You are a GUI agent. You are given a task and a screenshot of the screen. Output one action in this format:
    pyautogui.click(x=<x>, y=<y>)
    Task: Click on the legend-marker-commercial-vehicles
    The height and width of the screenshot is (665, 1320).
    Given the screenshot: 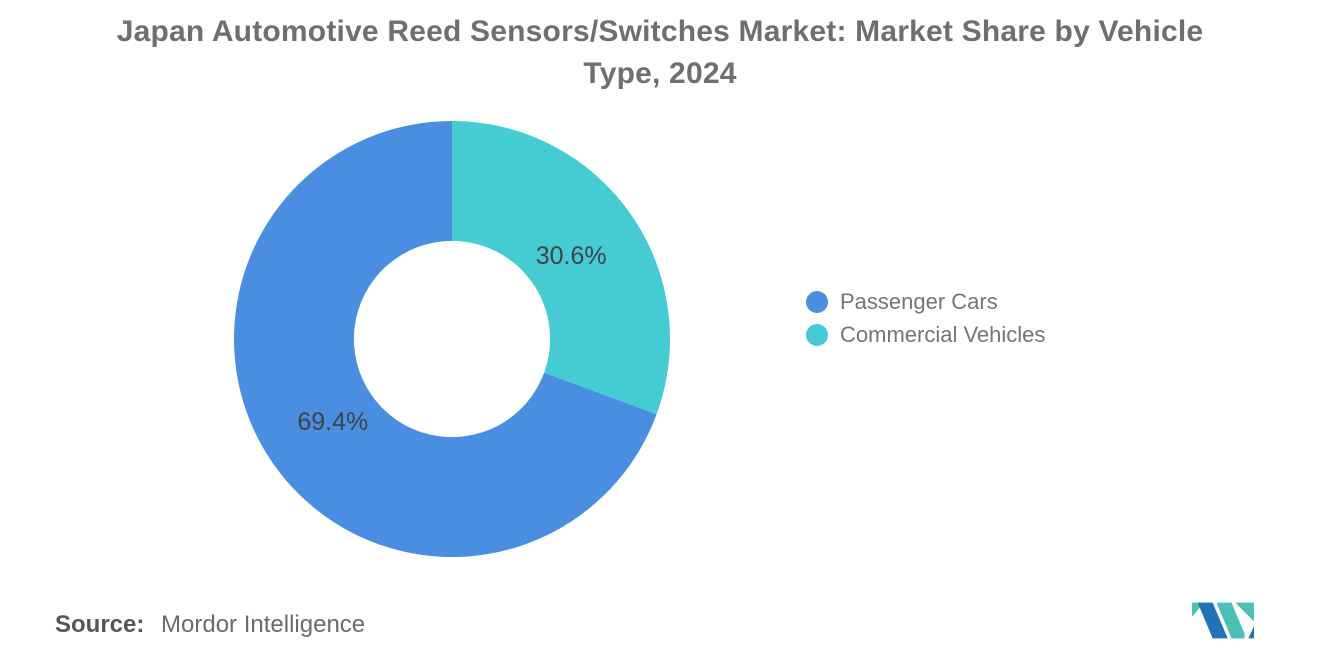 What is the action you would take?
    pyautogui.click(x=817, y=334)
    